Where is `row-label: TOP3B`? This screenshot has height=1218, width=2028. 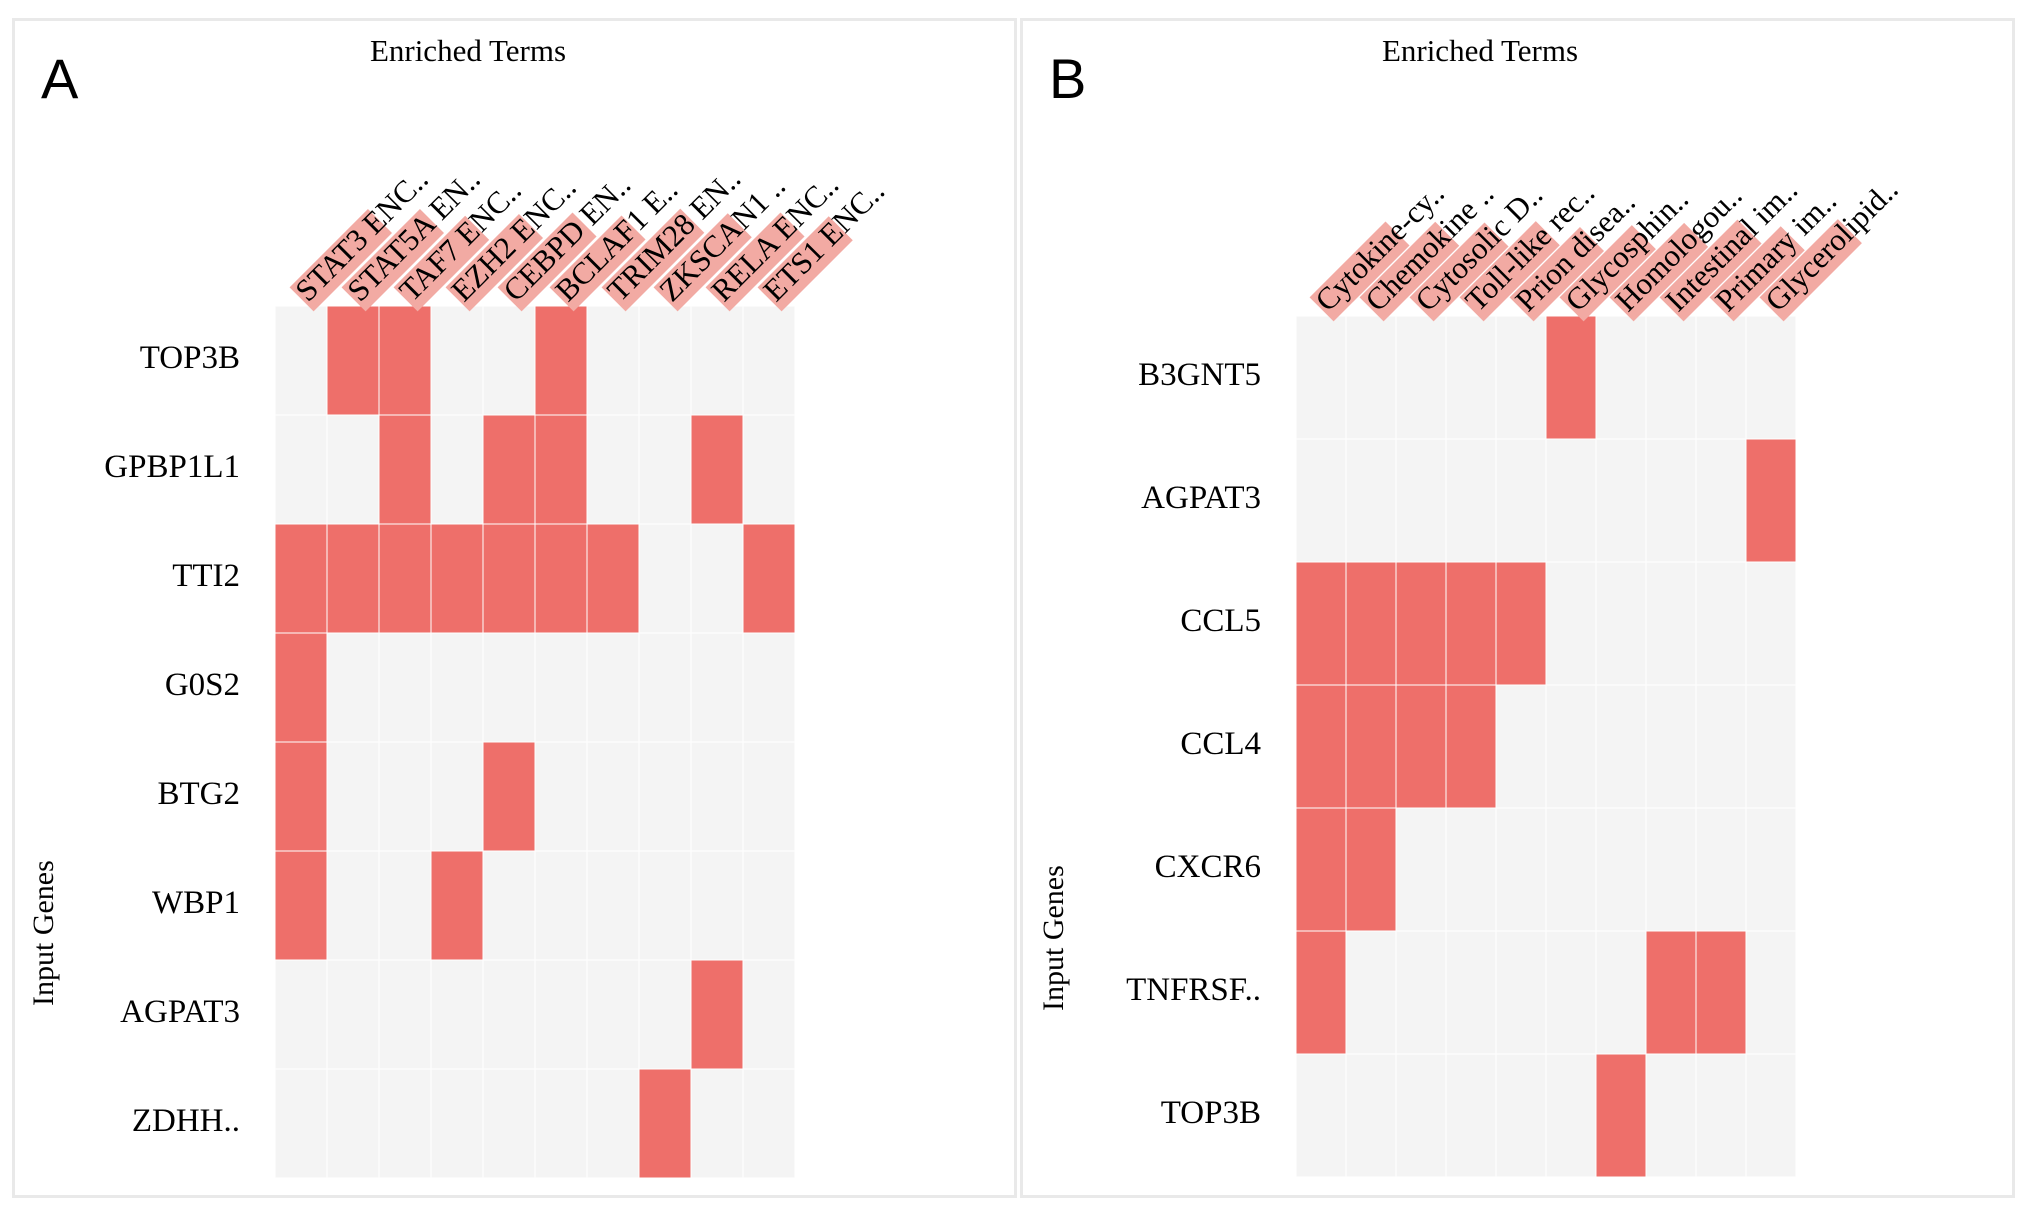
row-label: TOP3B is located at coordinates (190, 358).